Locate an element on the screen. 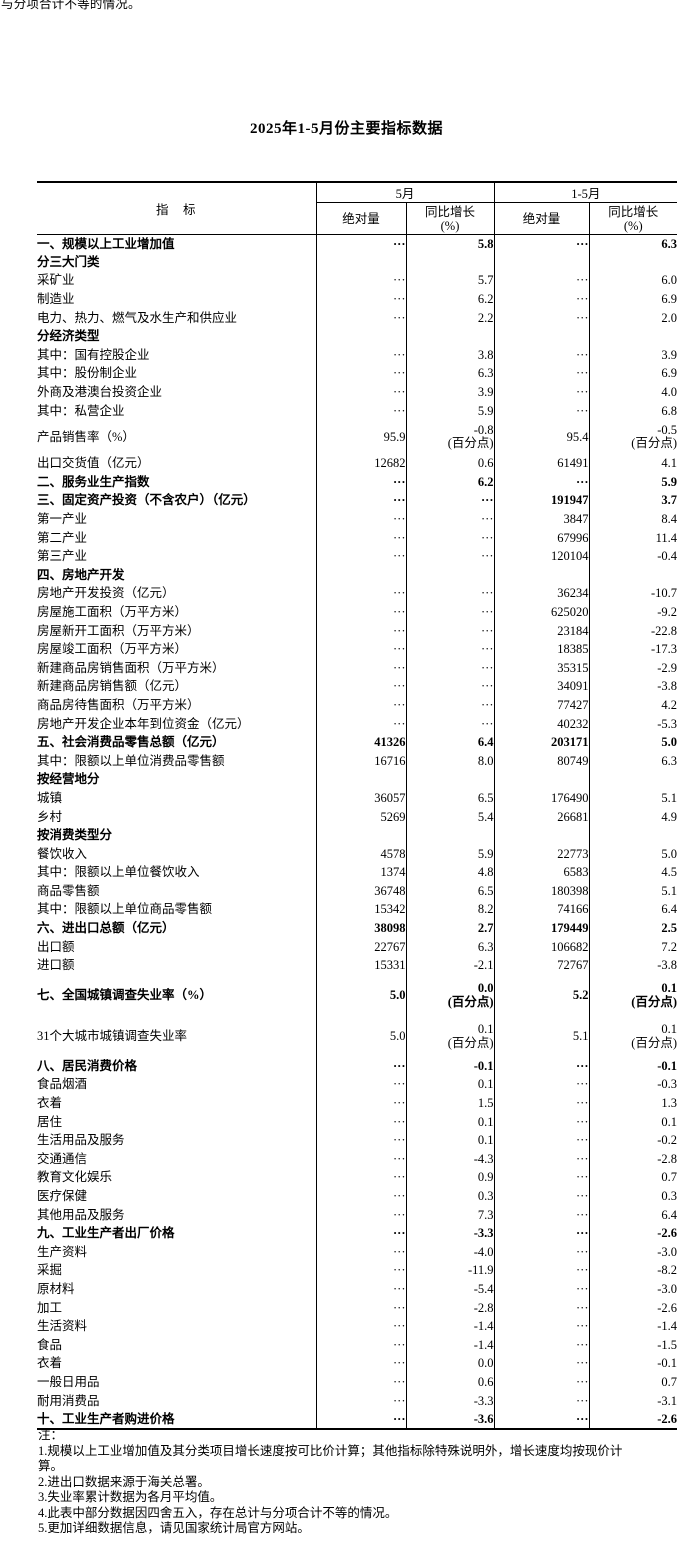  table-row: 其中：私营企业 ··· 5.9 ··· 6.8 is located at coordinates (357, 411).